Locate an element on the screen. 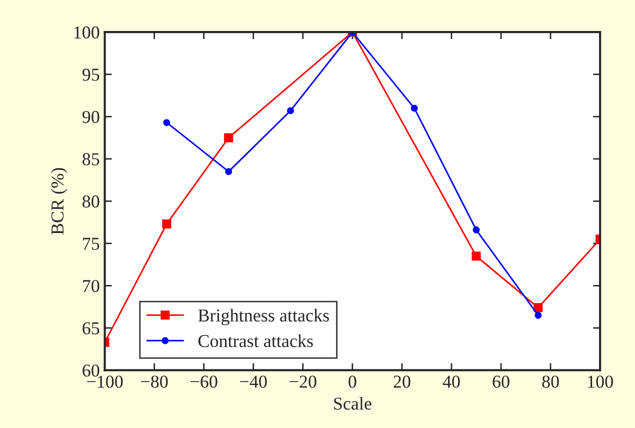  x-axis-title: Scale is located at coordinates (353, 403).